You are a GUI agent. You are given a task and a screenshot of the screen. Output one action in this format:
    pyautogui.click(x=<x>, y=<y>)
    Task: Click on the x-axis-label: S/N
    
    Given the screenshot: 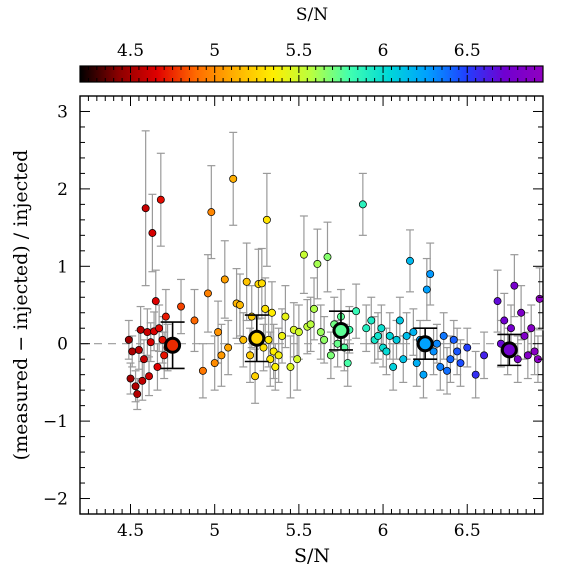 What is the action you would take?
    pyautogui.click(x=312, y=556)
    